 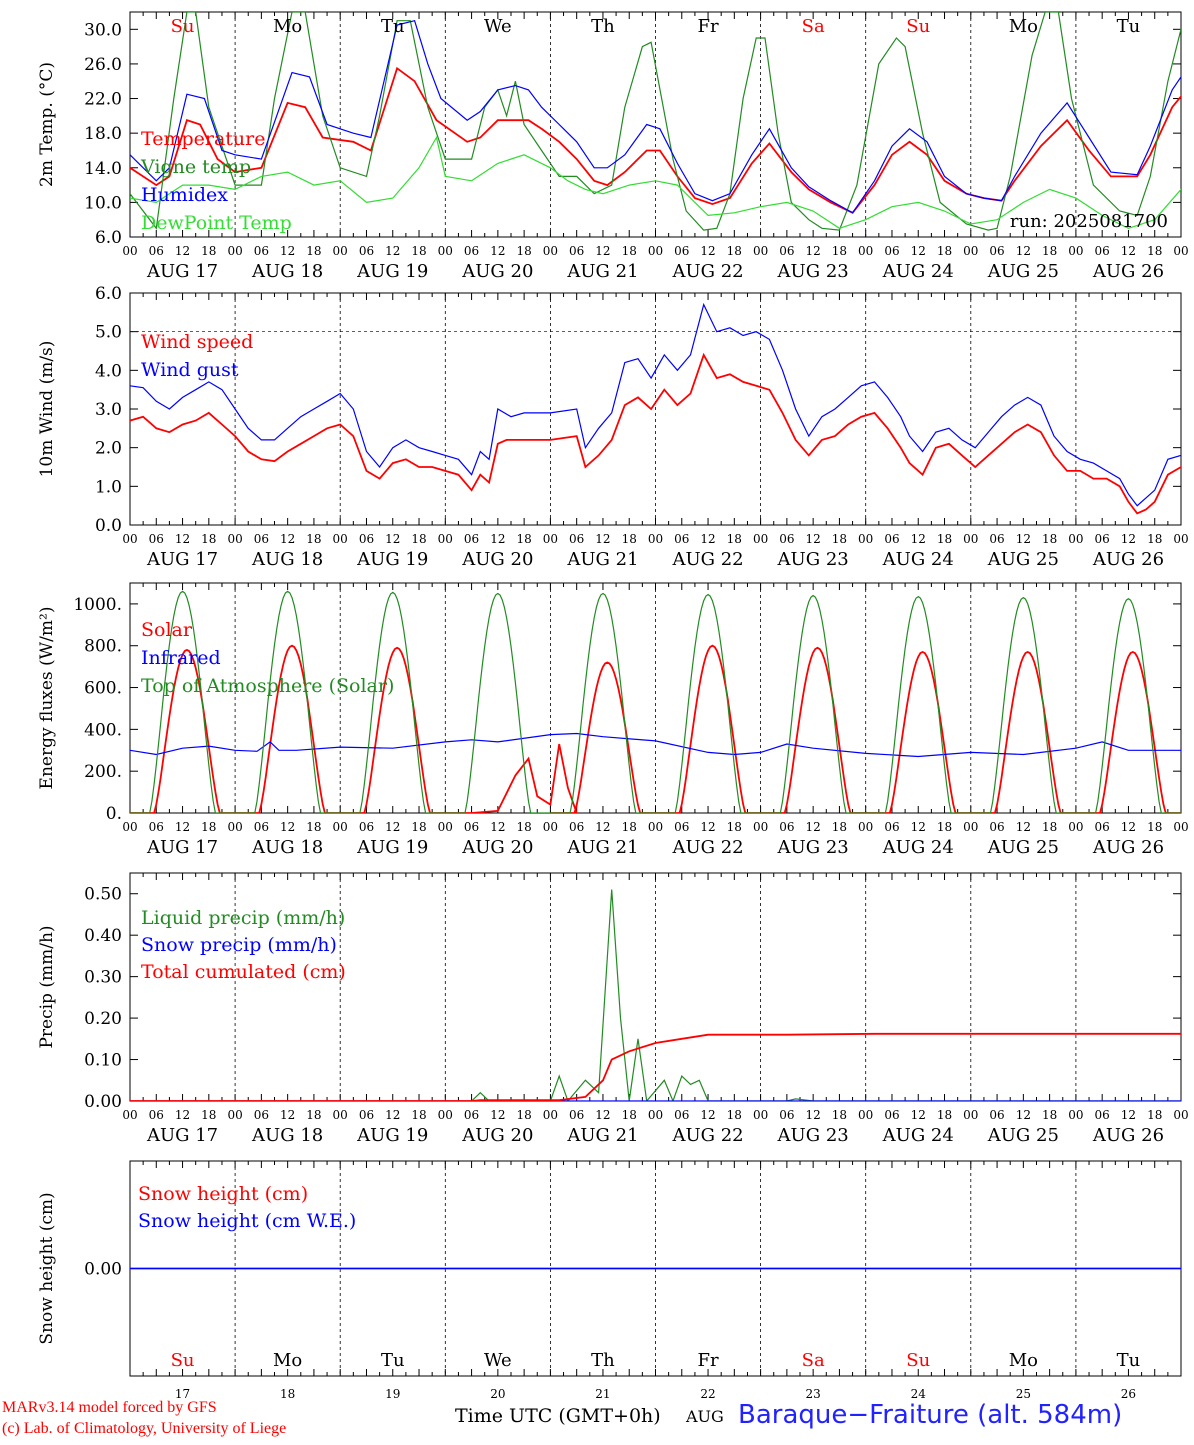 What do you see at coordinates (1023, 1394) in the screenshot?
I see `day-number-label: 25` at bounding box center [1023, 1394].